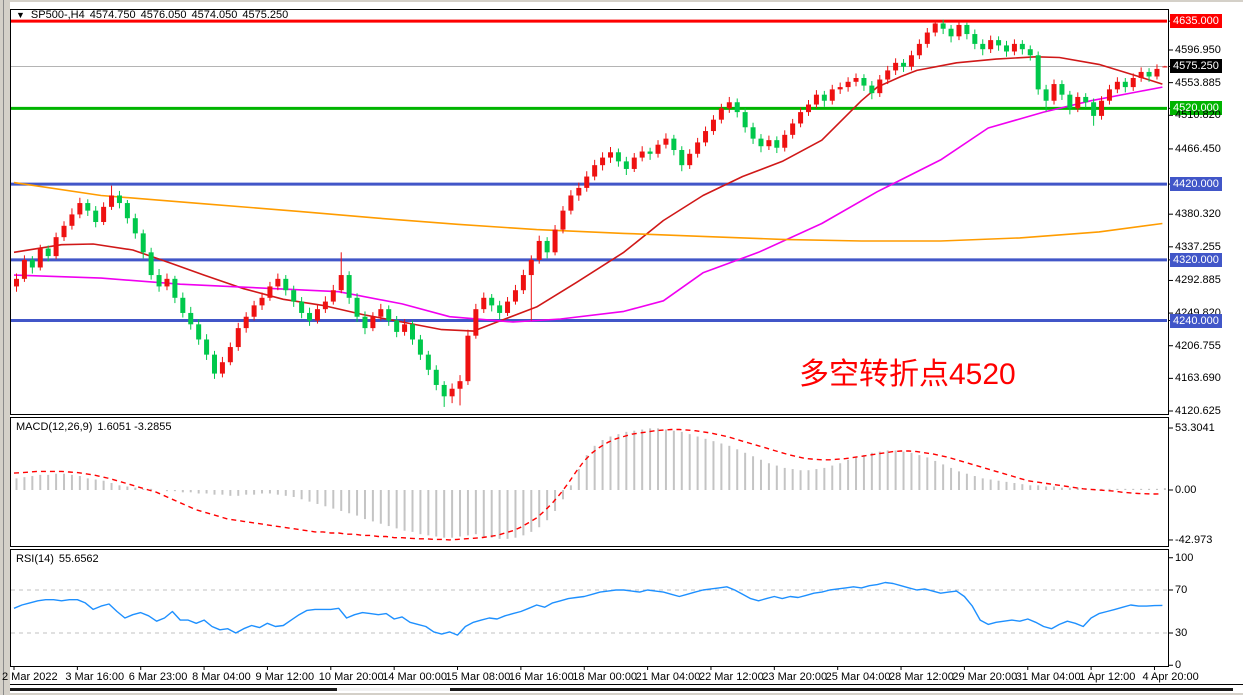  I want to click on time-label: 1 Apr 12:00, so click(1107, 677).